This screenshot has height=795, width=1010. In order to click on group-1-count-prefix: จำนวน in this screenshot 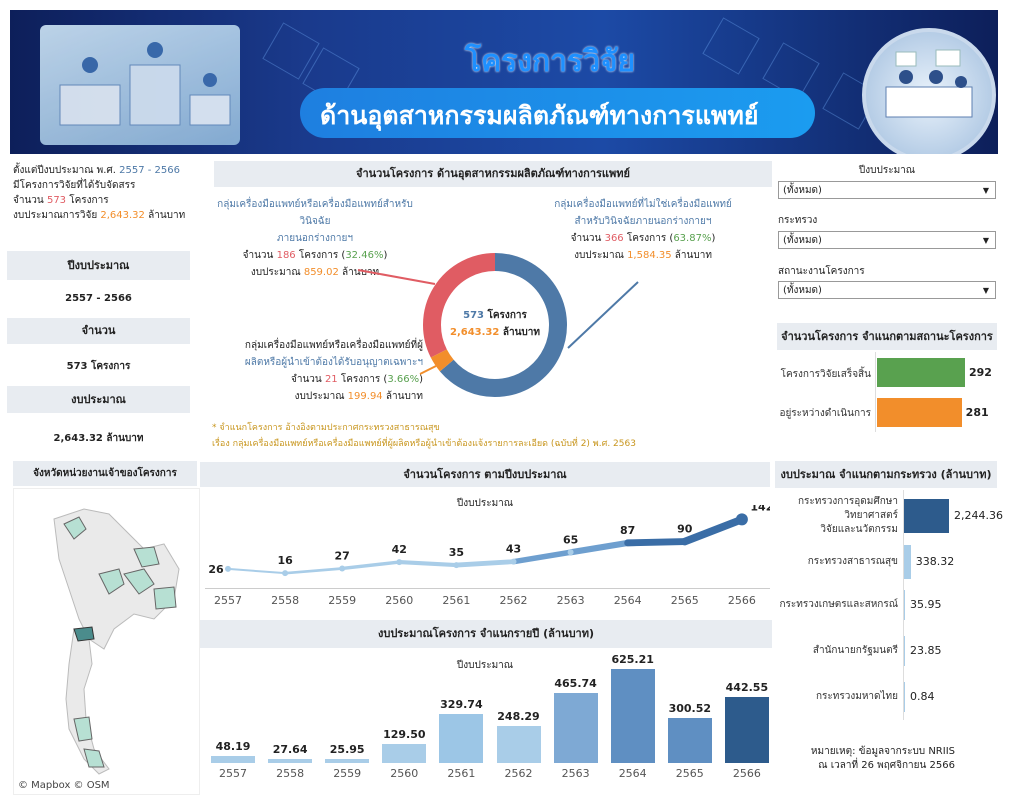, I will do `click(258, 255)`.